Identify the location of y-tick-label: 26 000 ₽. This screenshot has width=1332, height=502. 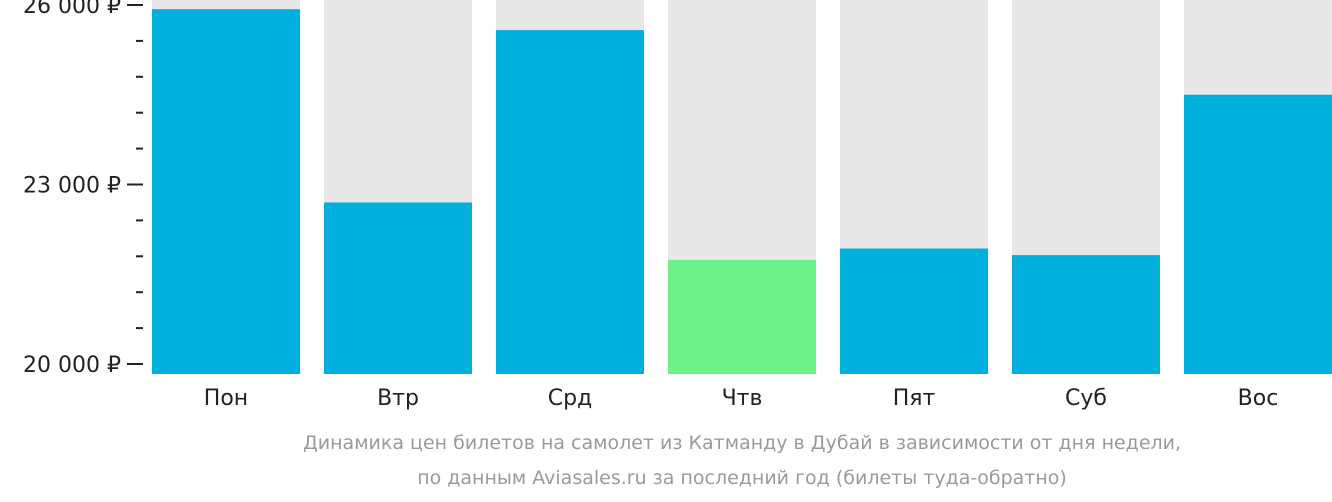
(72, 9).